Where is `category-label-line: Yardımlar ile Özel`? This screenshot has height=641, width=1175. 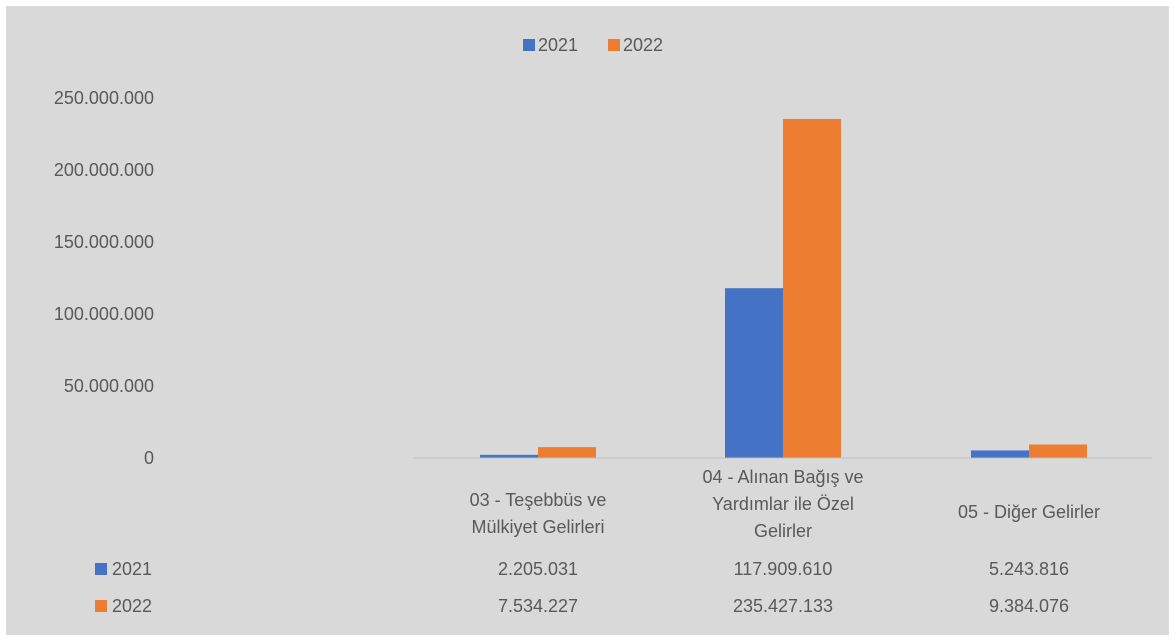
category-label-line: Yardımlar ile Özel is located at coordinates (783, 504).